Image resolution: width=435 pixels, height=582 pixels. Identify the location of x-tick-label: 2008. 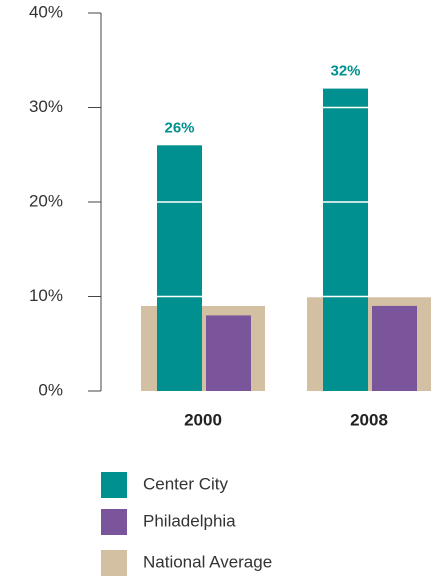
(369, 419).